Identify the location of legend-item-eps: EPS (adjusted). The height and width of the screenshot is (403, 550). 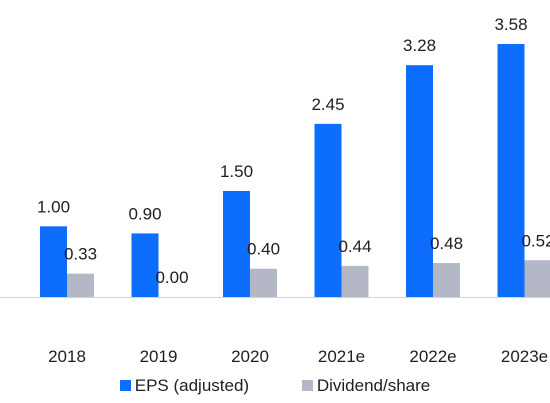
(184, 386).